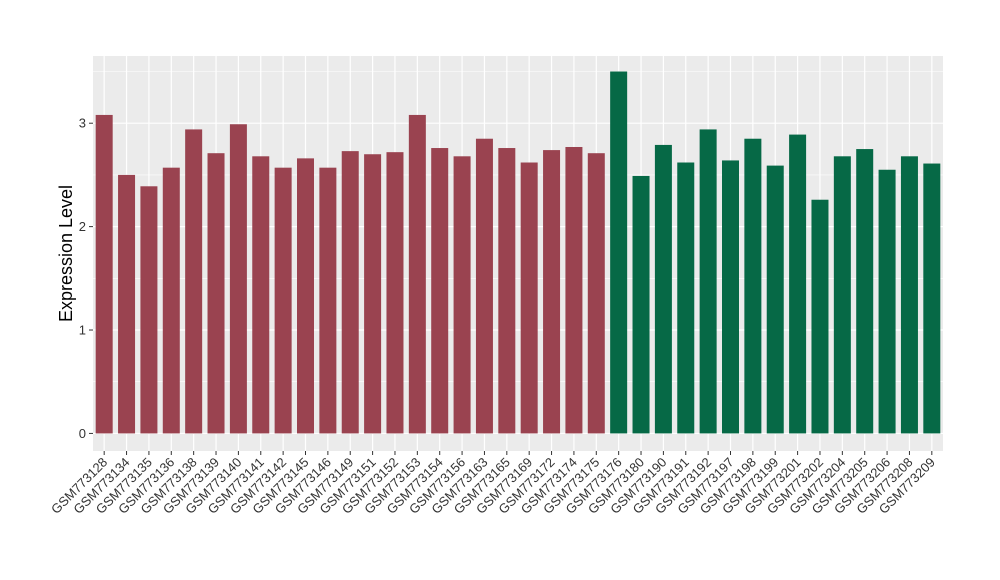 This screenshot has height=580, width=1000. What do you see at coordinates (86, 278) in the screenshot?
I see `y-axis: 0 1 2 3` at bounding box center [86, 278].